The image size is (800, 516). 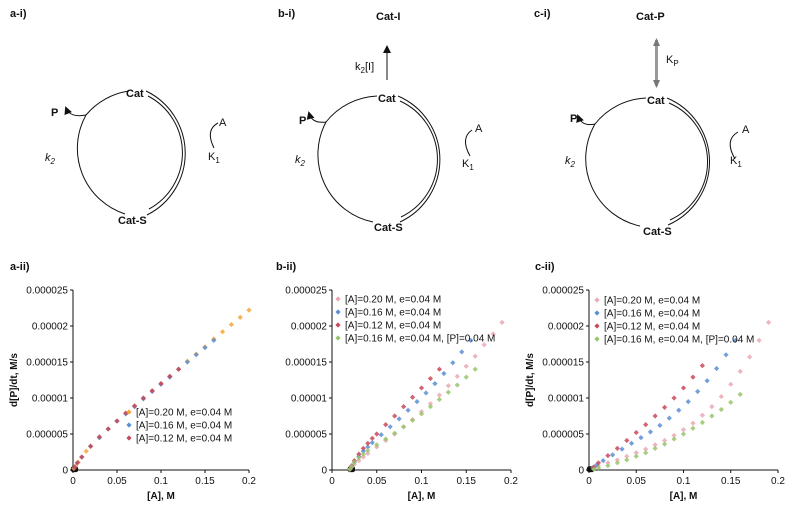 What do you see at coordinates (214, 135) in the screenshot?
I see `substrate-curve` at bounding box center [214, 135].